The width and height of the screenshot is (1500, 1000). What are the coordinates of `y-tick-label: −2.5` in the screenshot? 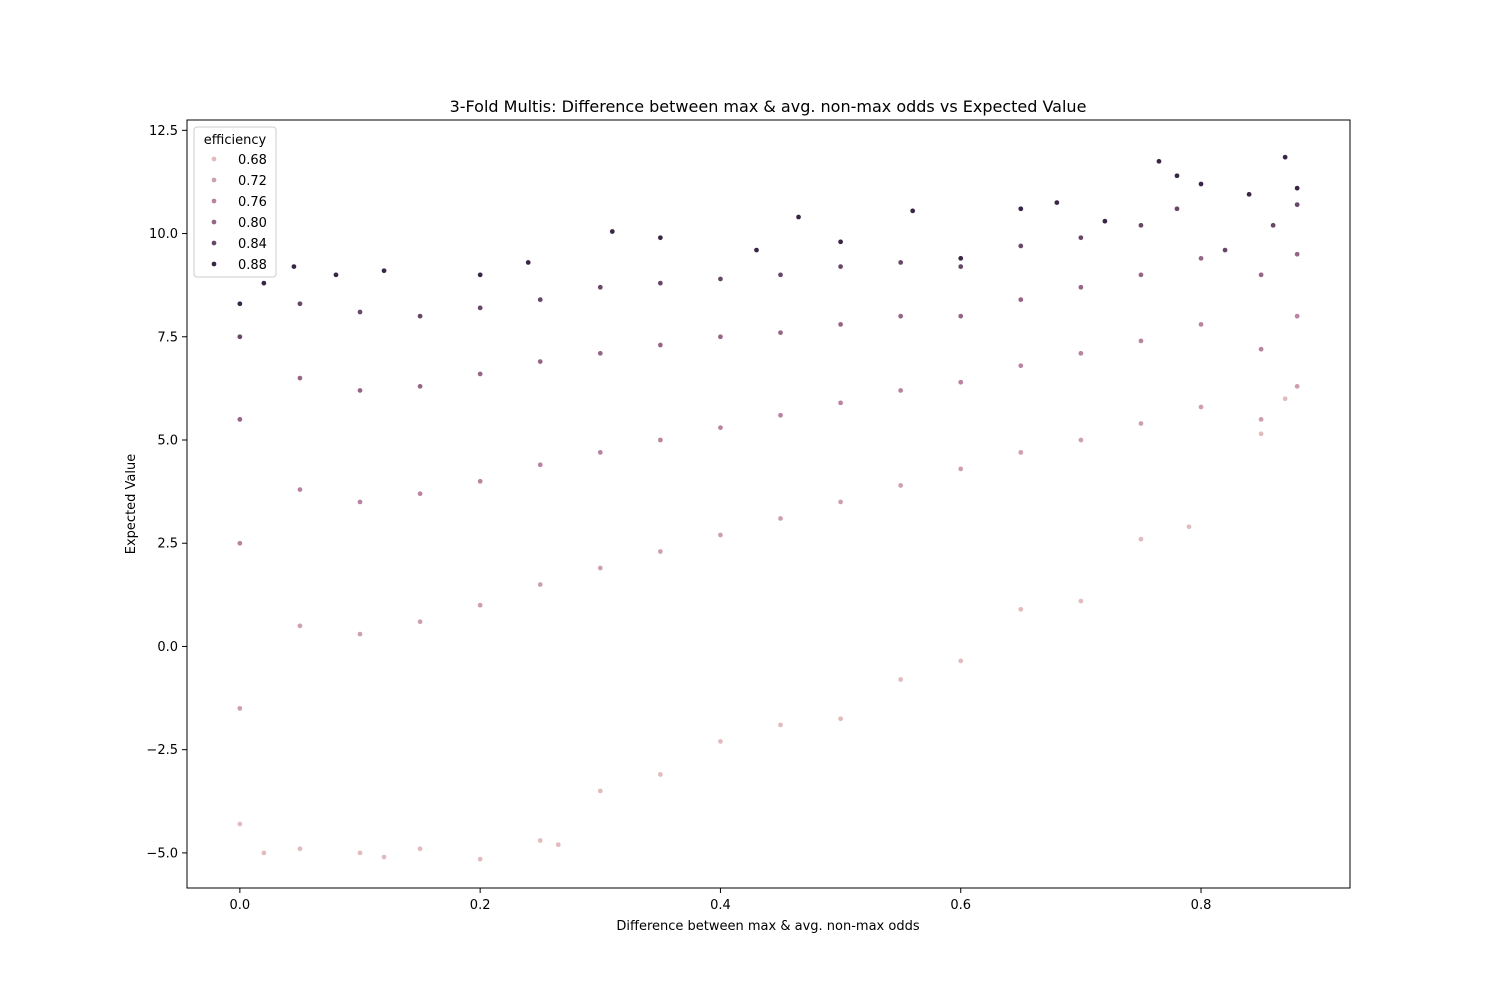 It's located at (162, 750).